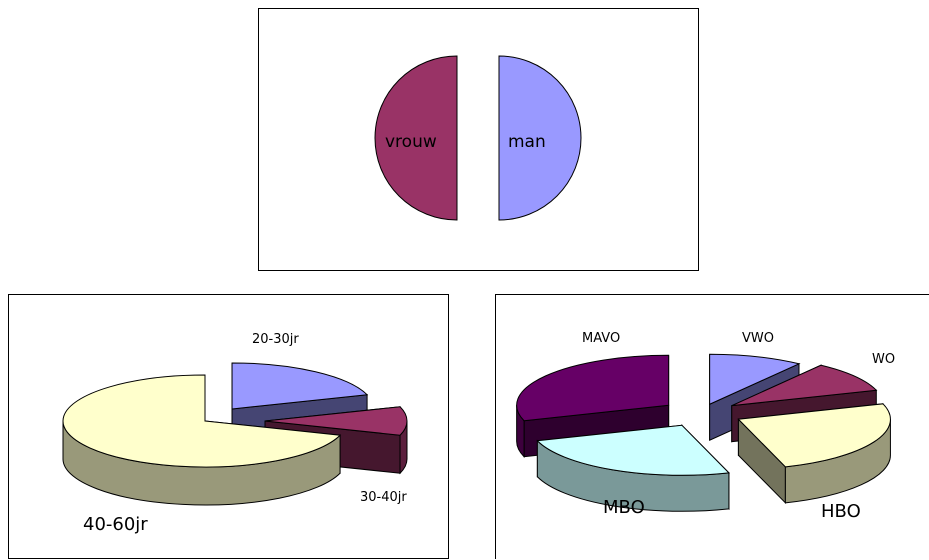 Image resolution: width=929 pixels, height=560 pixels. Describe the element at coordinates (633, 468) in the screenshot. I see `slice-mbo` at that location.